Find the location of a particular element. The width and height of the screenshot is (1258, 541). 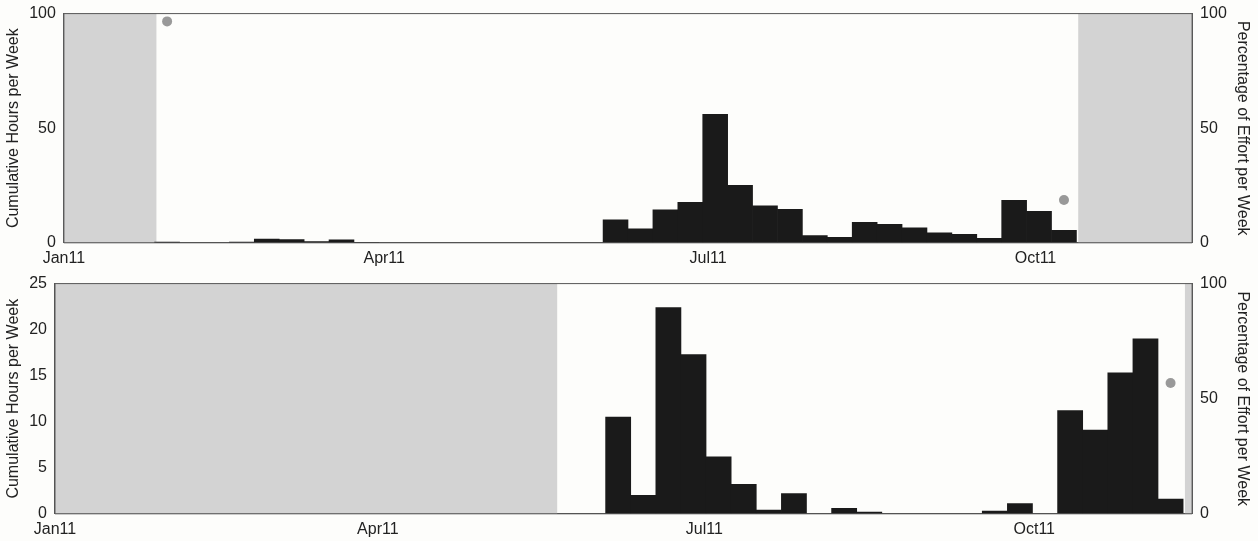

y-tick-label: 50 is located at coordinates (47, 127).